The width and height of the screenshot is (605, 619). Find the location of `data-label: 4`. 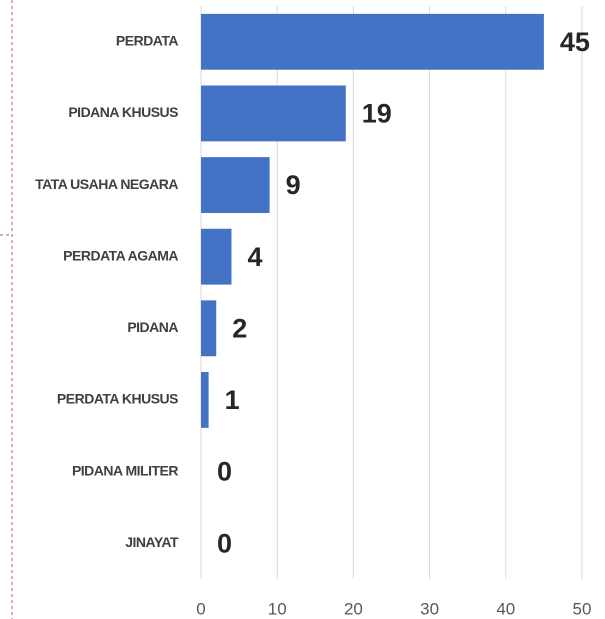

data-label: 4 is located at coordinates (254, 257).